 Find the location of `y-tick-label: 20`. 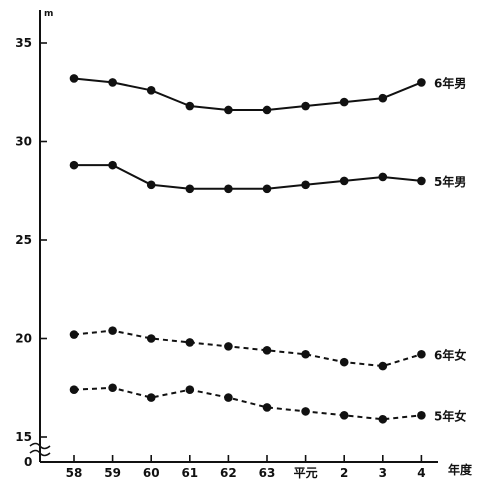

y-tick-label: 20 is located at coordinates (23, 339).